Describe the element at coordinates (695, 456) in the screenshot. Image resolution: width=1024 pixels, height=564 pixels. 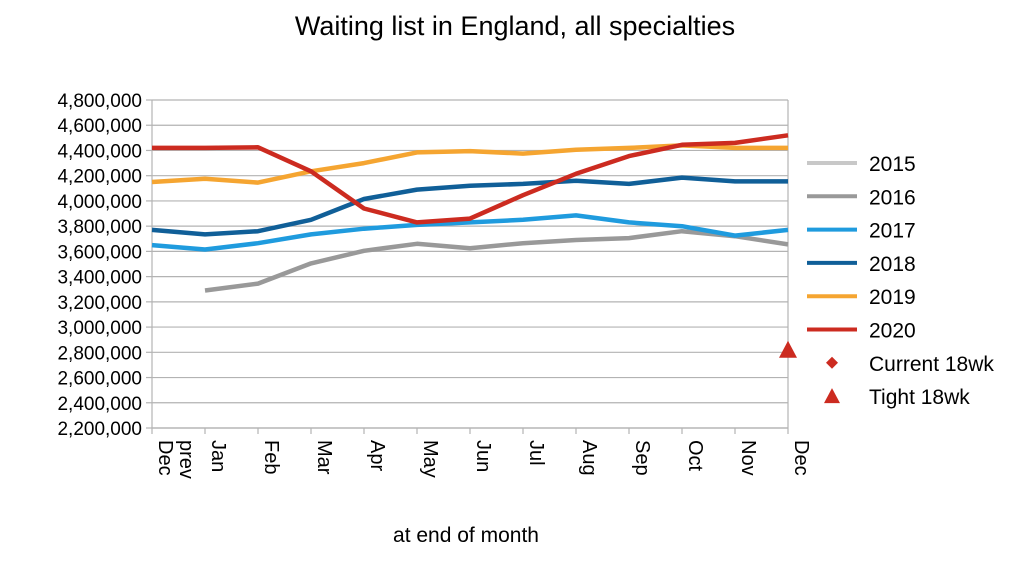
I see `x-tick-label: Oct` at that location.